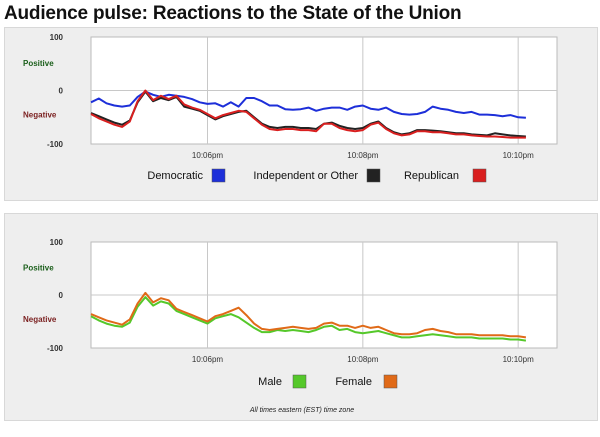 The image size is (600, 437). What do you see at coordinates (61, 295) in the screenshot?
I see `chart2-ytick-label: 0` at bounding box center [61, 295].